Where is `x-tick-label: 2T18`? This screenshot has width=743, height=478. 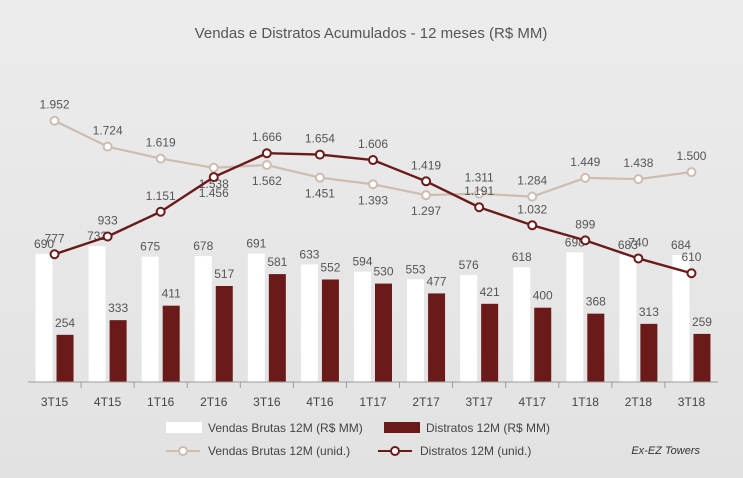 x-tick-label: 2T18 is located at coordinates (639, 402).